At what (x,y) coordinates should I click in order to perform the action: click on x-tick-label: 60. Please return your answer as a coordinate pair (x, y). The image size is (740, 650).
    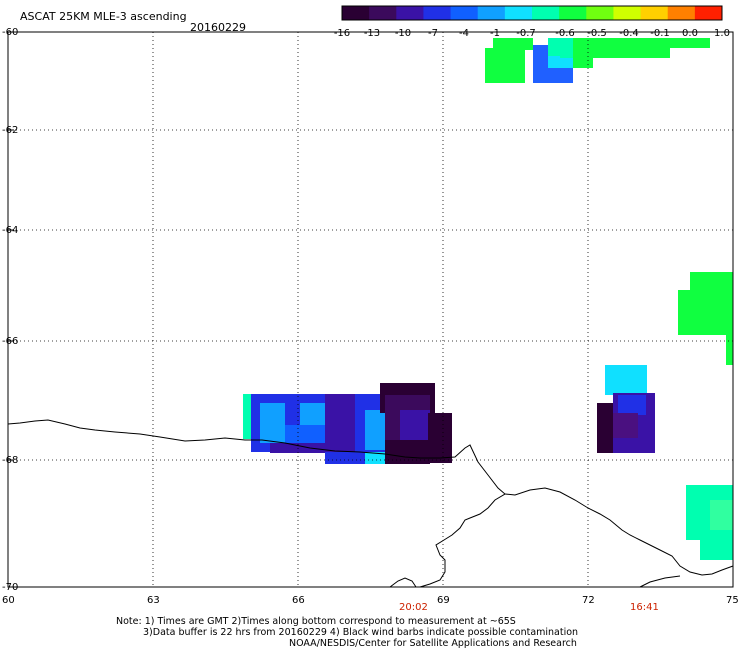
    Looking at the image, I should click on (8, 600).